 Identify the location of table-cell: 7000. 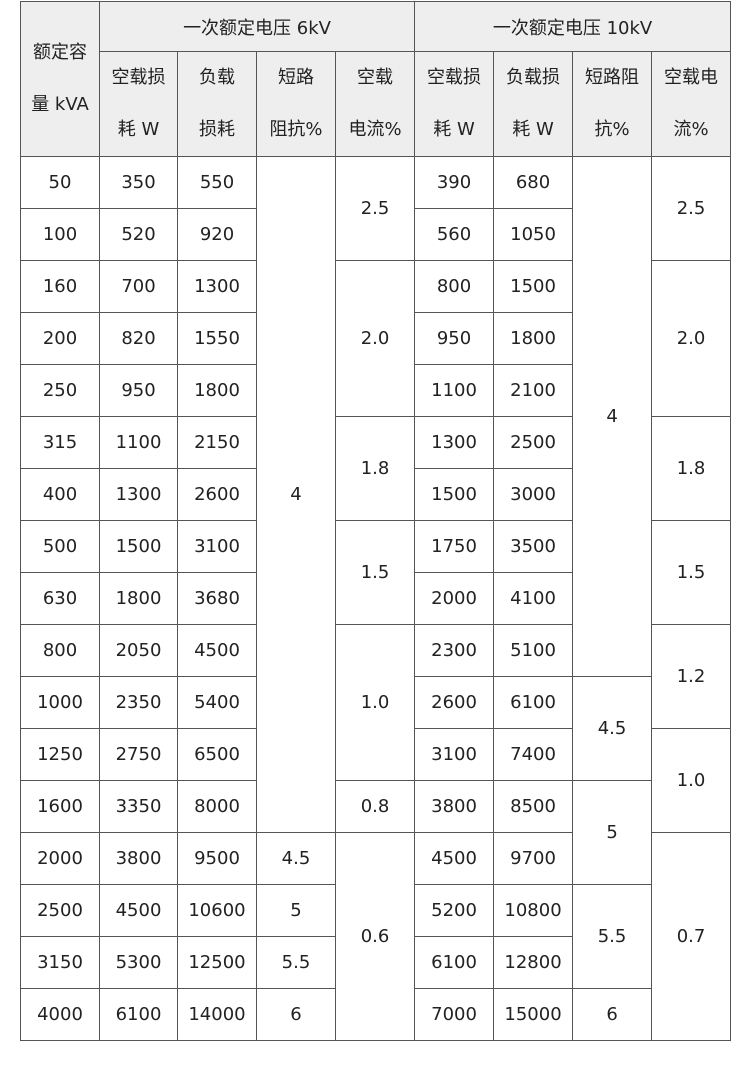
(454, 1014).